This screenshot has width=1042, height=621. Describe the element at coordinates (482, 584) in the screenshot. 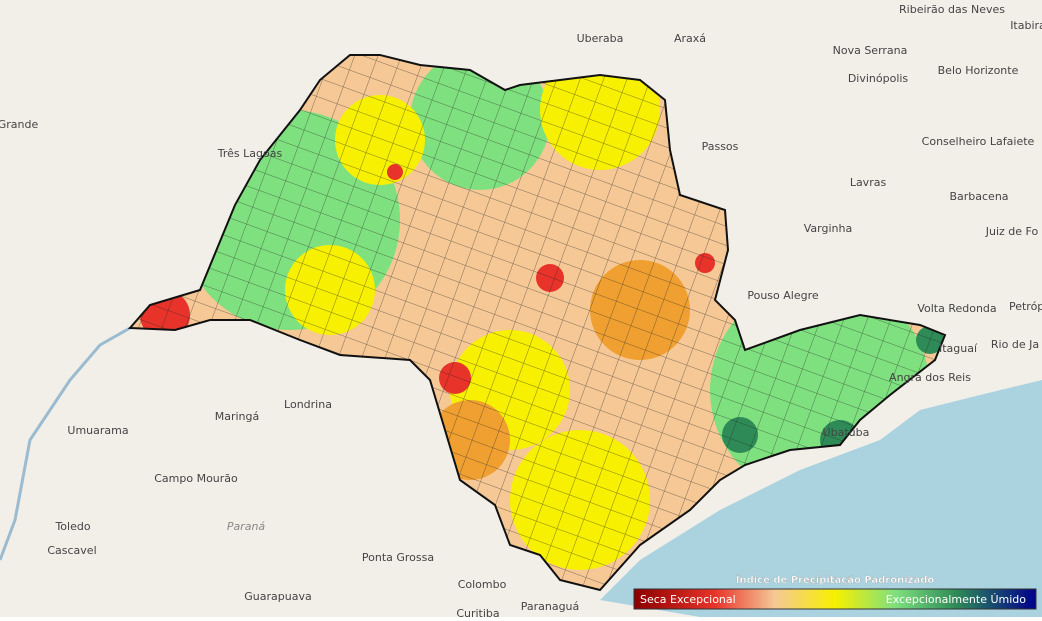

I see `place-label: Colombo` at that location.